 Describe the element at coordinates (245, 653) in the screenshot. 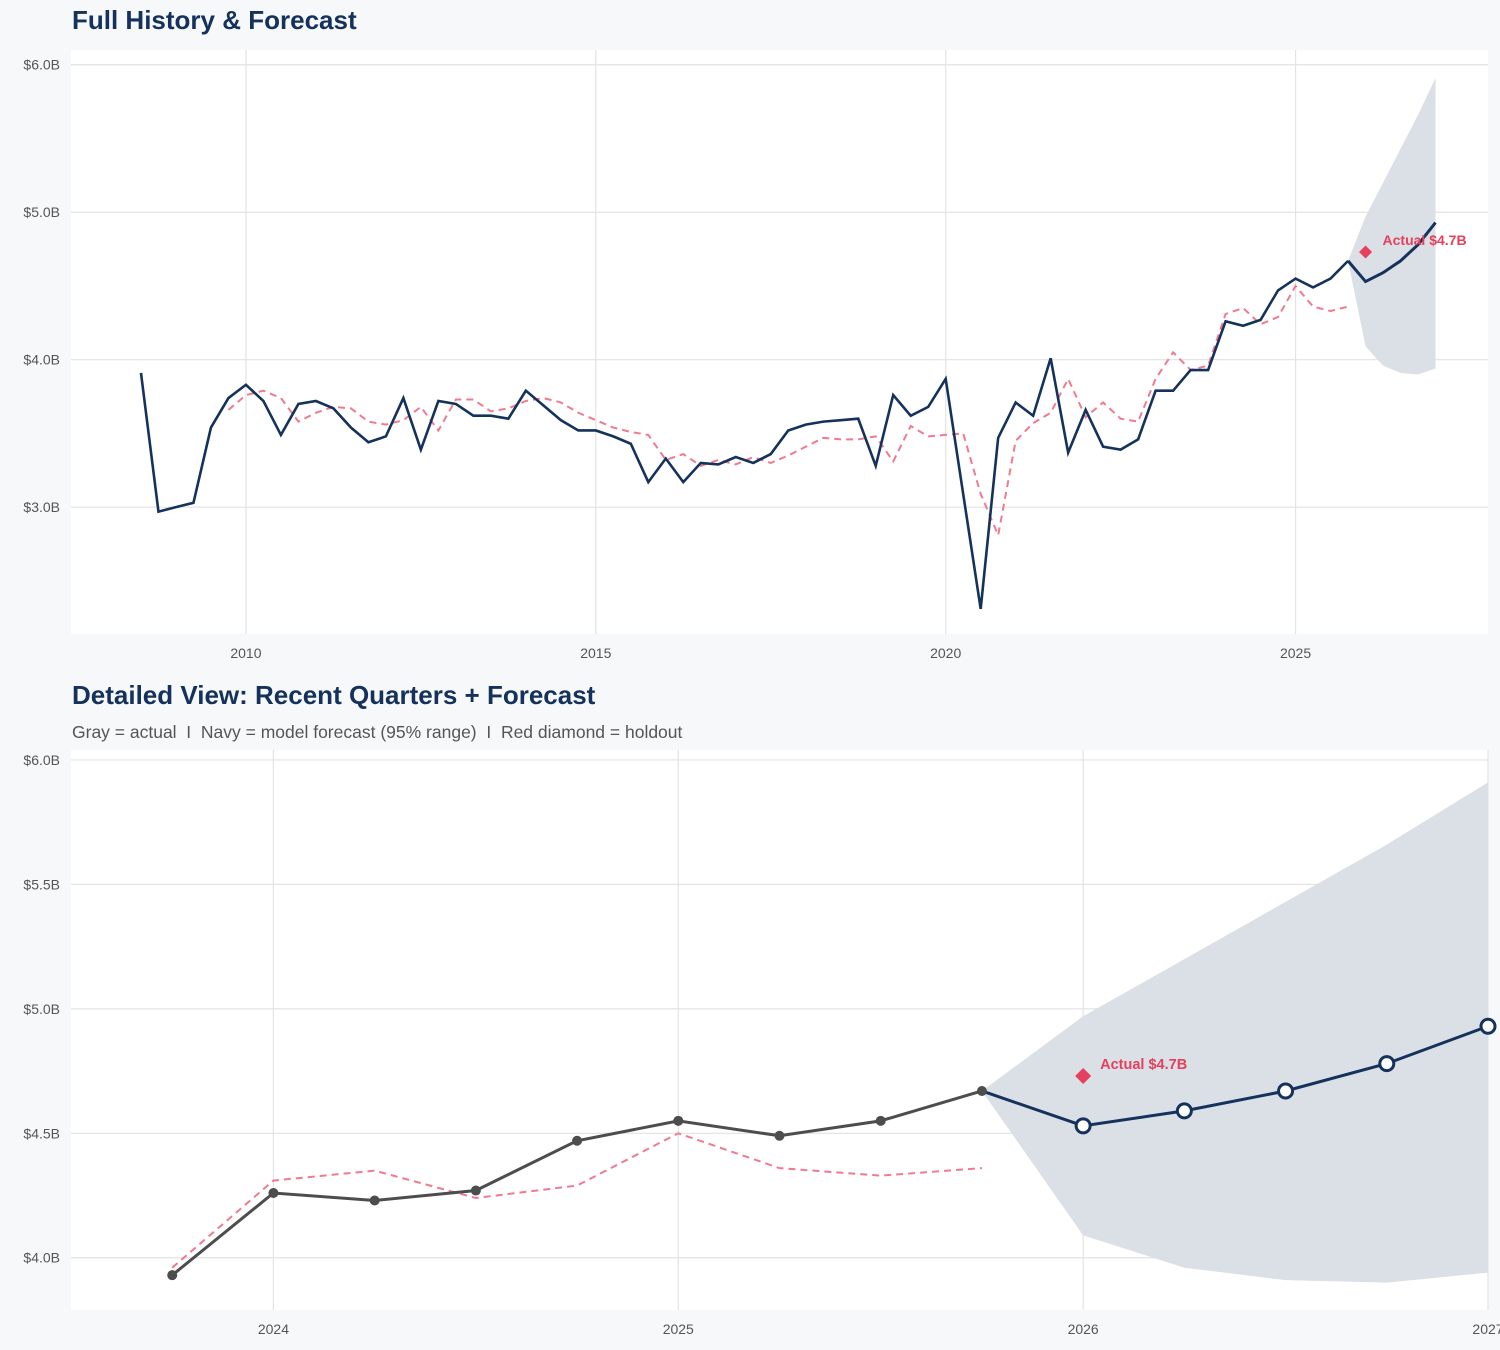

I see `x-tick-label: 2010` at that location.